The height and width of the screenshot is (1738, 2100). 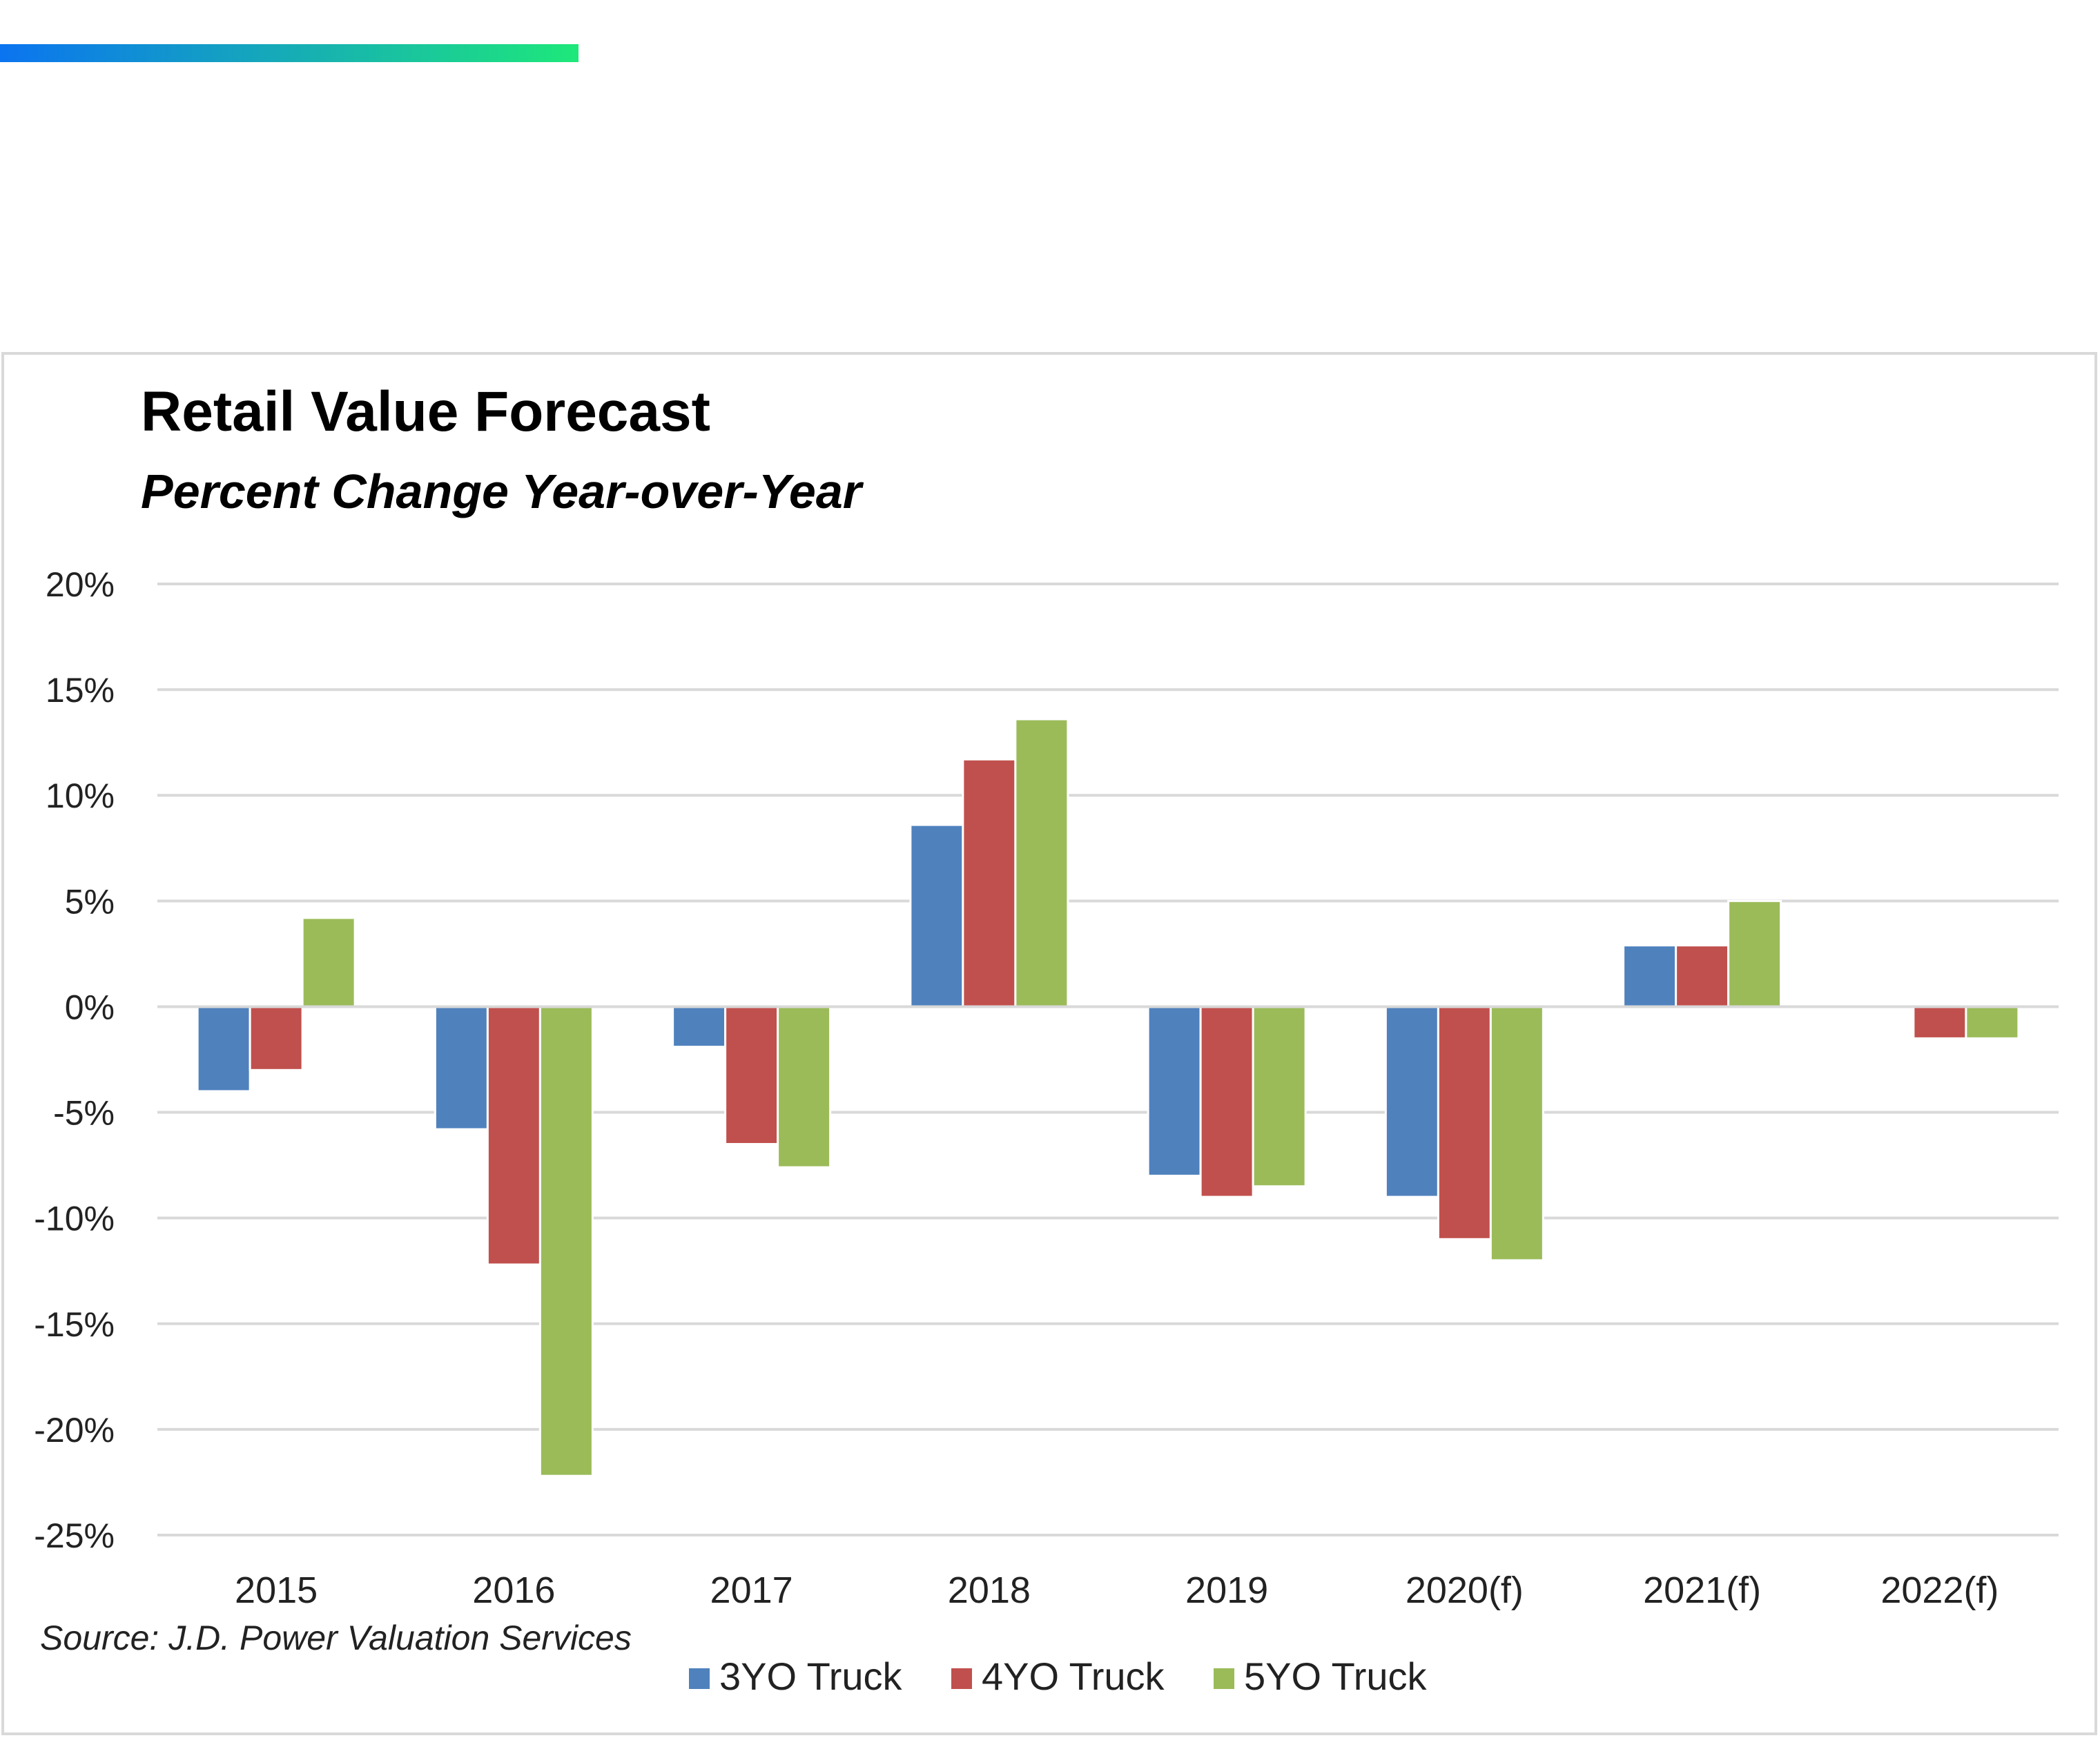 What do you see at coordinates (811, 1676) in the screenshot?
I see `legend-label: 3YO Truck` at bounding box center [811, 1676].